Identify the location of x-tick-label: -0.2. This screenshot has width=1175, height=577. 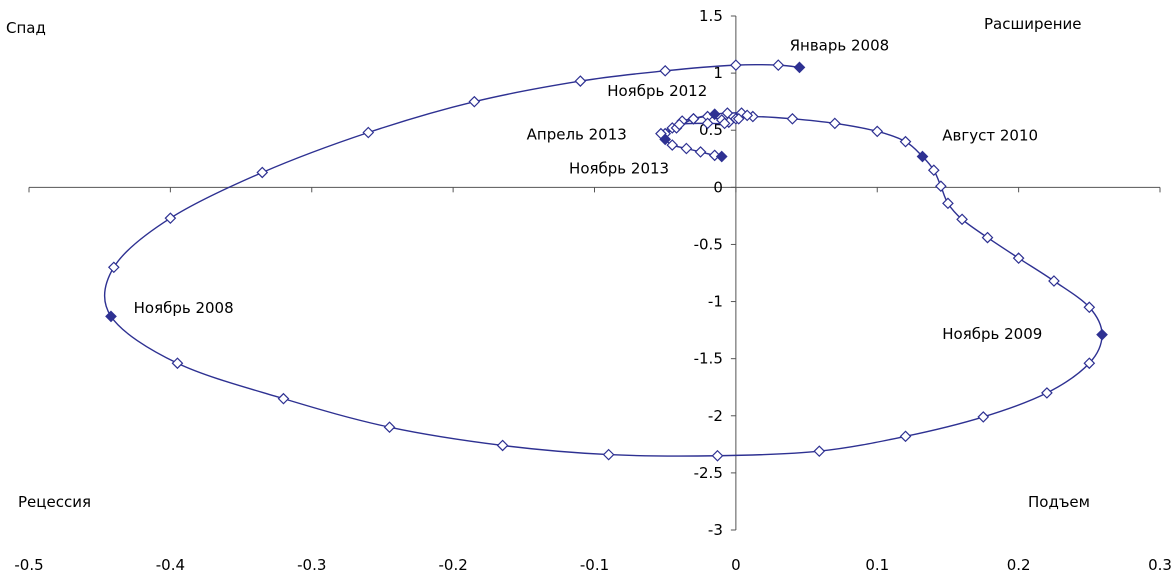
(452, 565).